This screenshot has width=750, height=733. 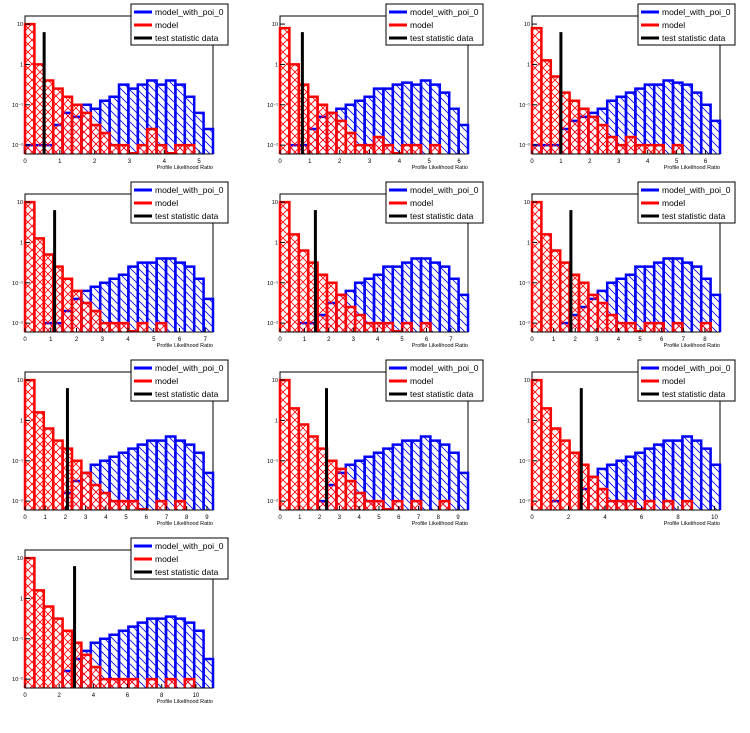 What do you see at coordinates (25, 162) in the screenshot?
I see `x-tick-label: 0` at bounding box center [25, 162].